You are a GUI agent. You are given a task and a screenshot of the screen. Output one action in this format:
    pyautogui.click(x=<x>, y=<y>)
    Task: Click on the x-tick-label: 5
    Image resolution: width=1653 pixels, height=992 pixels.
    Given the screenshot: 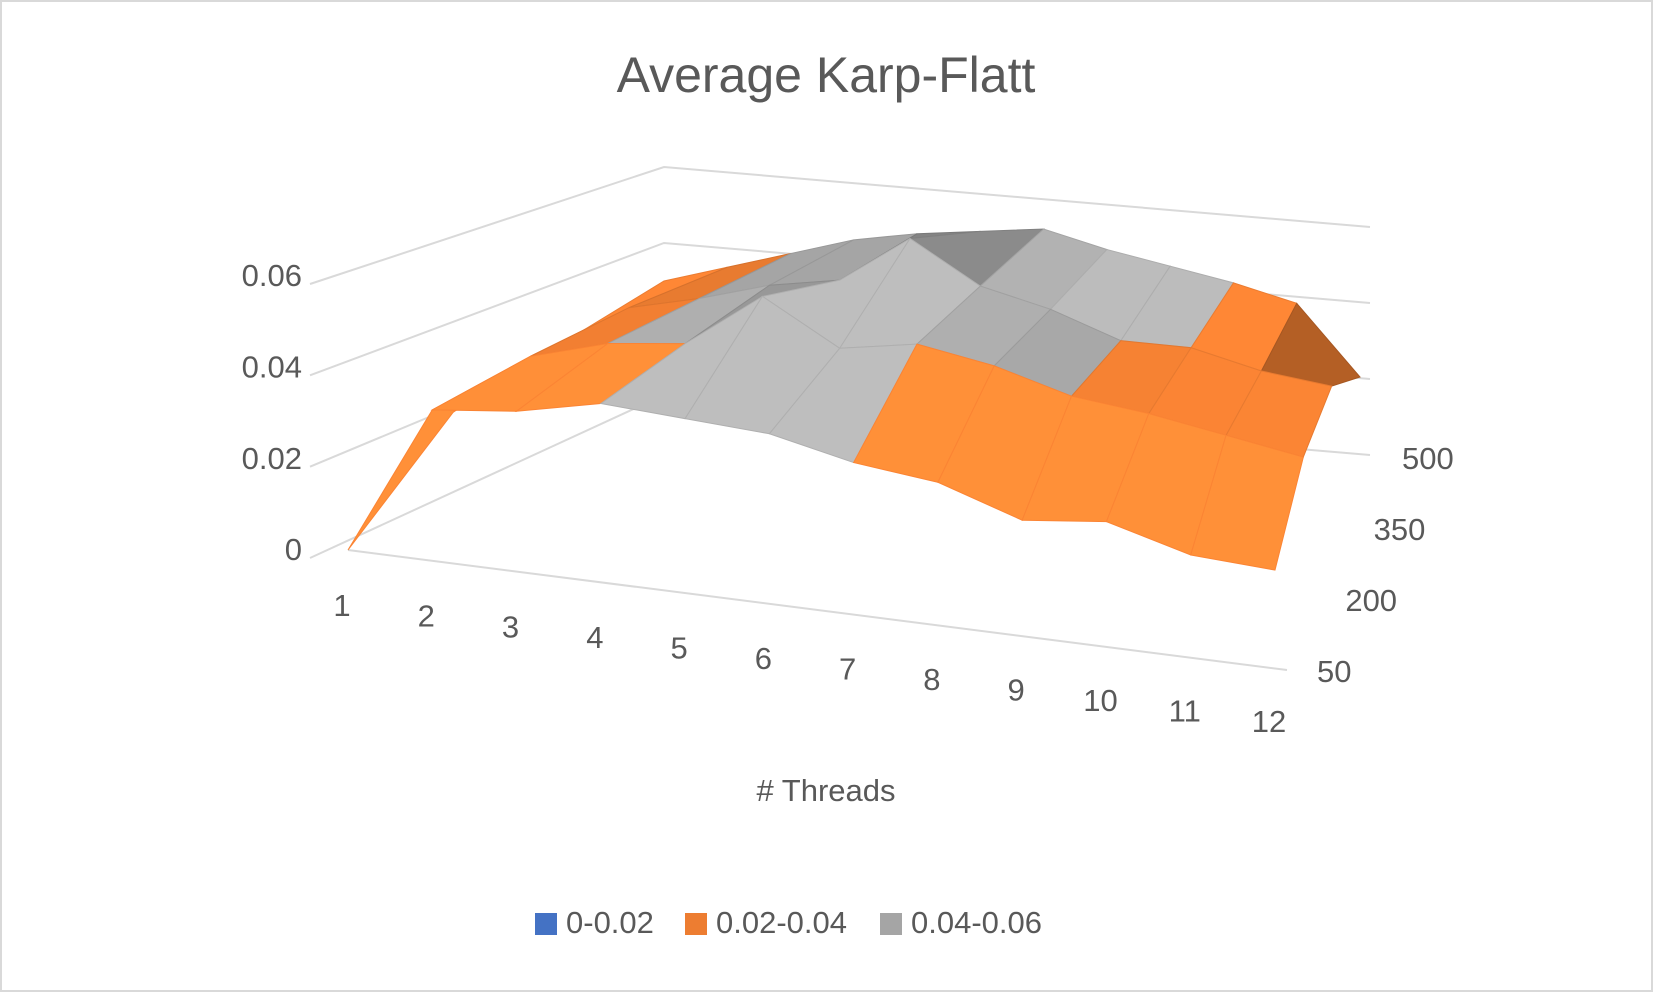 What is the action you would take?
    pyautogui.click(x=678, y=647)
    